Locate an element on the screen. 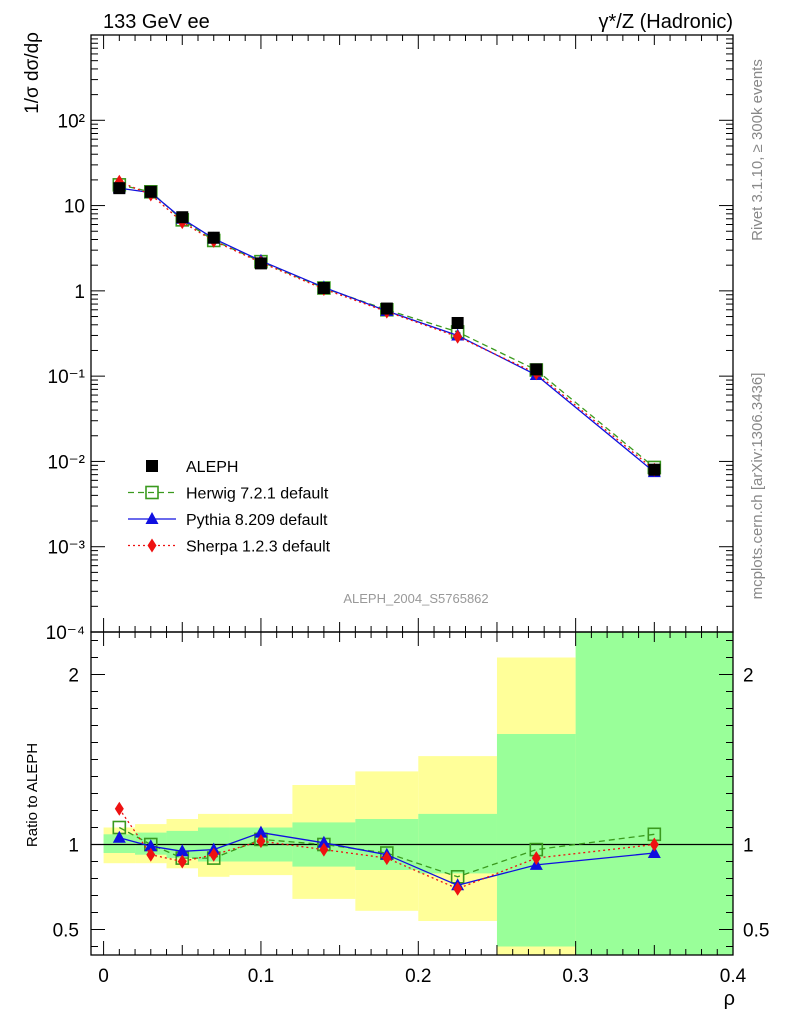  ratio-panel is located at coordinates (412, 848).